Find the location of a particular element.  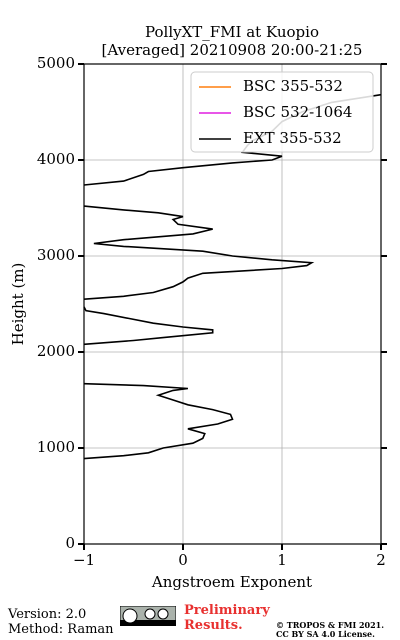

y-tick-label: 2000 is located at coordinates (56, 351).